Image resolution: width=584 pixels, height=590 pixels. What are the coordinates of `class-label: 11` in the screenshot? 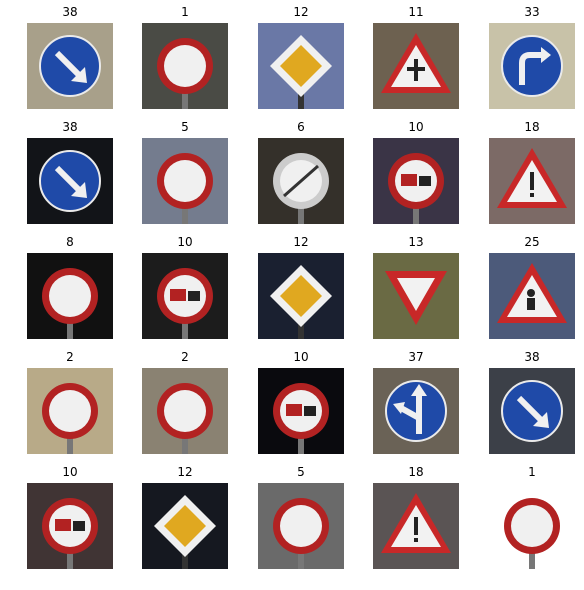 It's located at (416, 12).